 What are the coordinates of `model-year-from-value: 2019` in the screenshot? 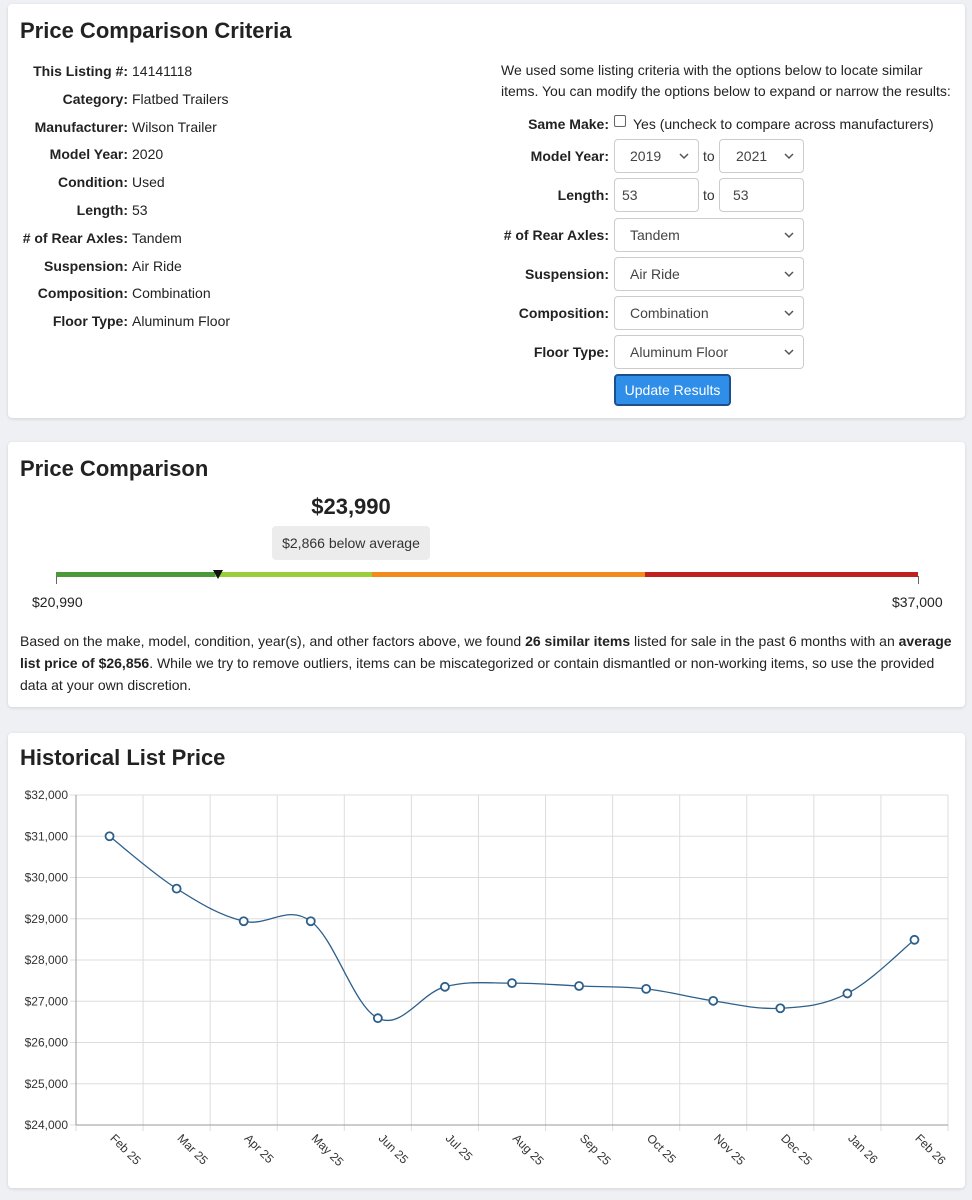 It's located at (646, 156).